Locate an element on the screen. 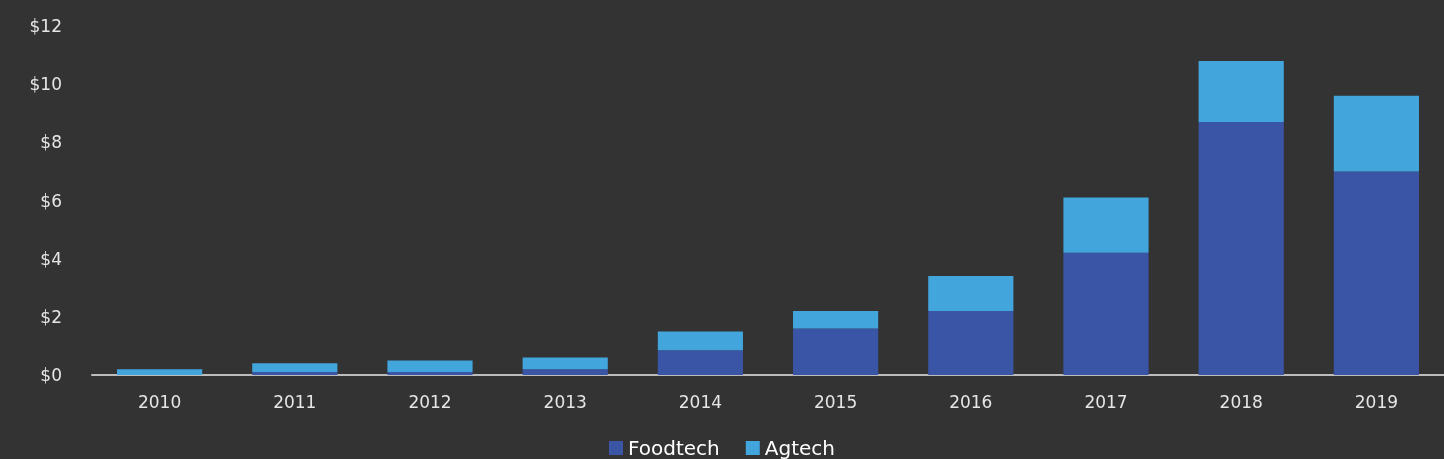  y-tick-label: $4 is located at coordinates (51, 258).